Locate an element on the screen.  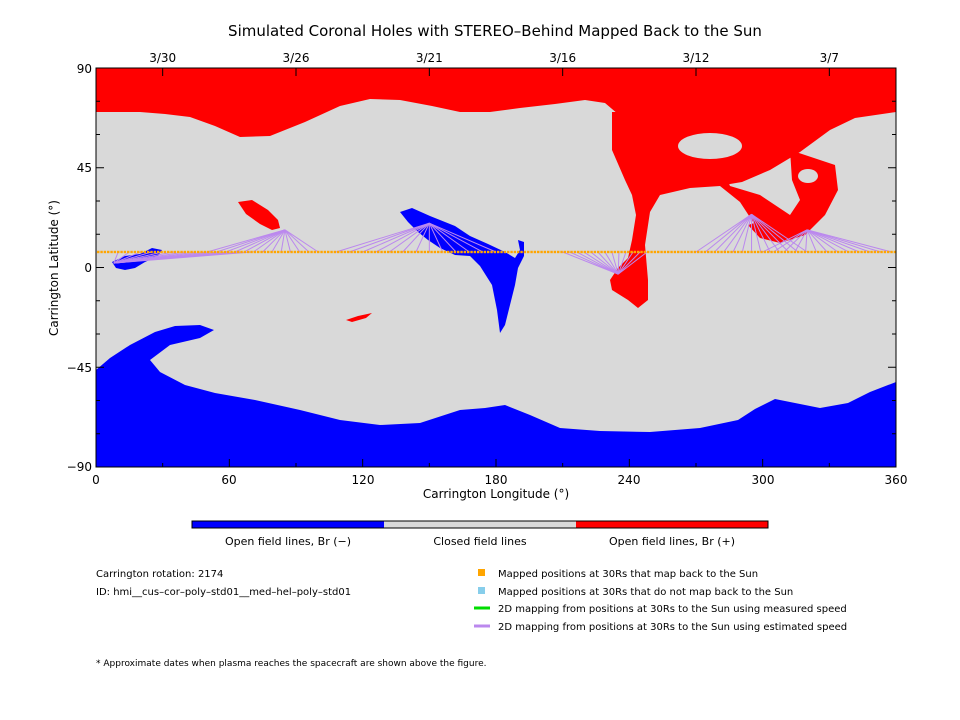
colorbar-open-negative is located at coordinates (288, 524).